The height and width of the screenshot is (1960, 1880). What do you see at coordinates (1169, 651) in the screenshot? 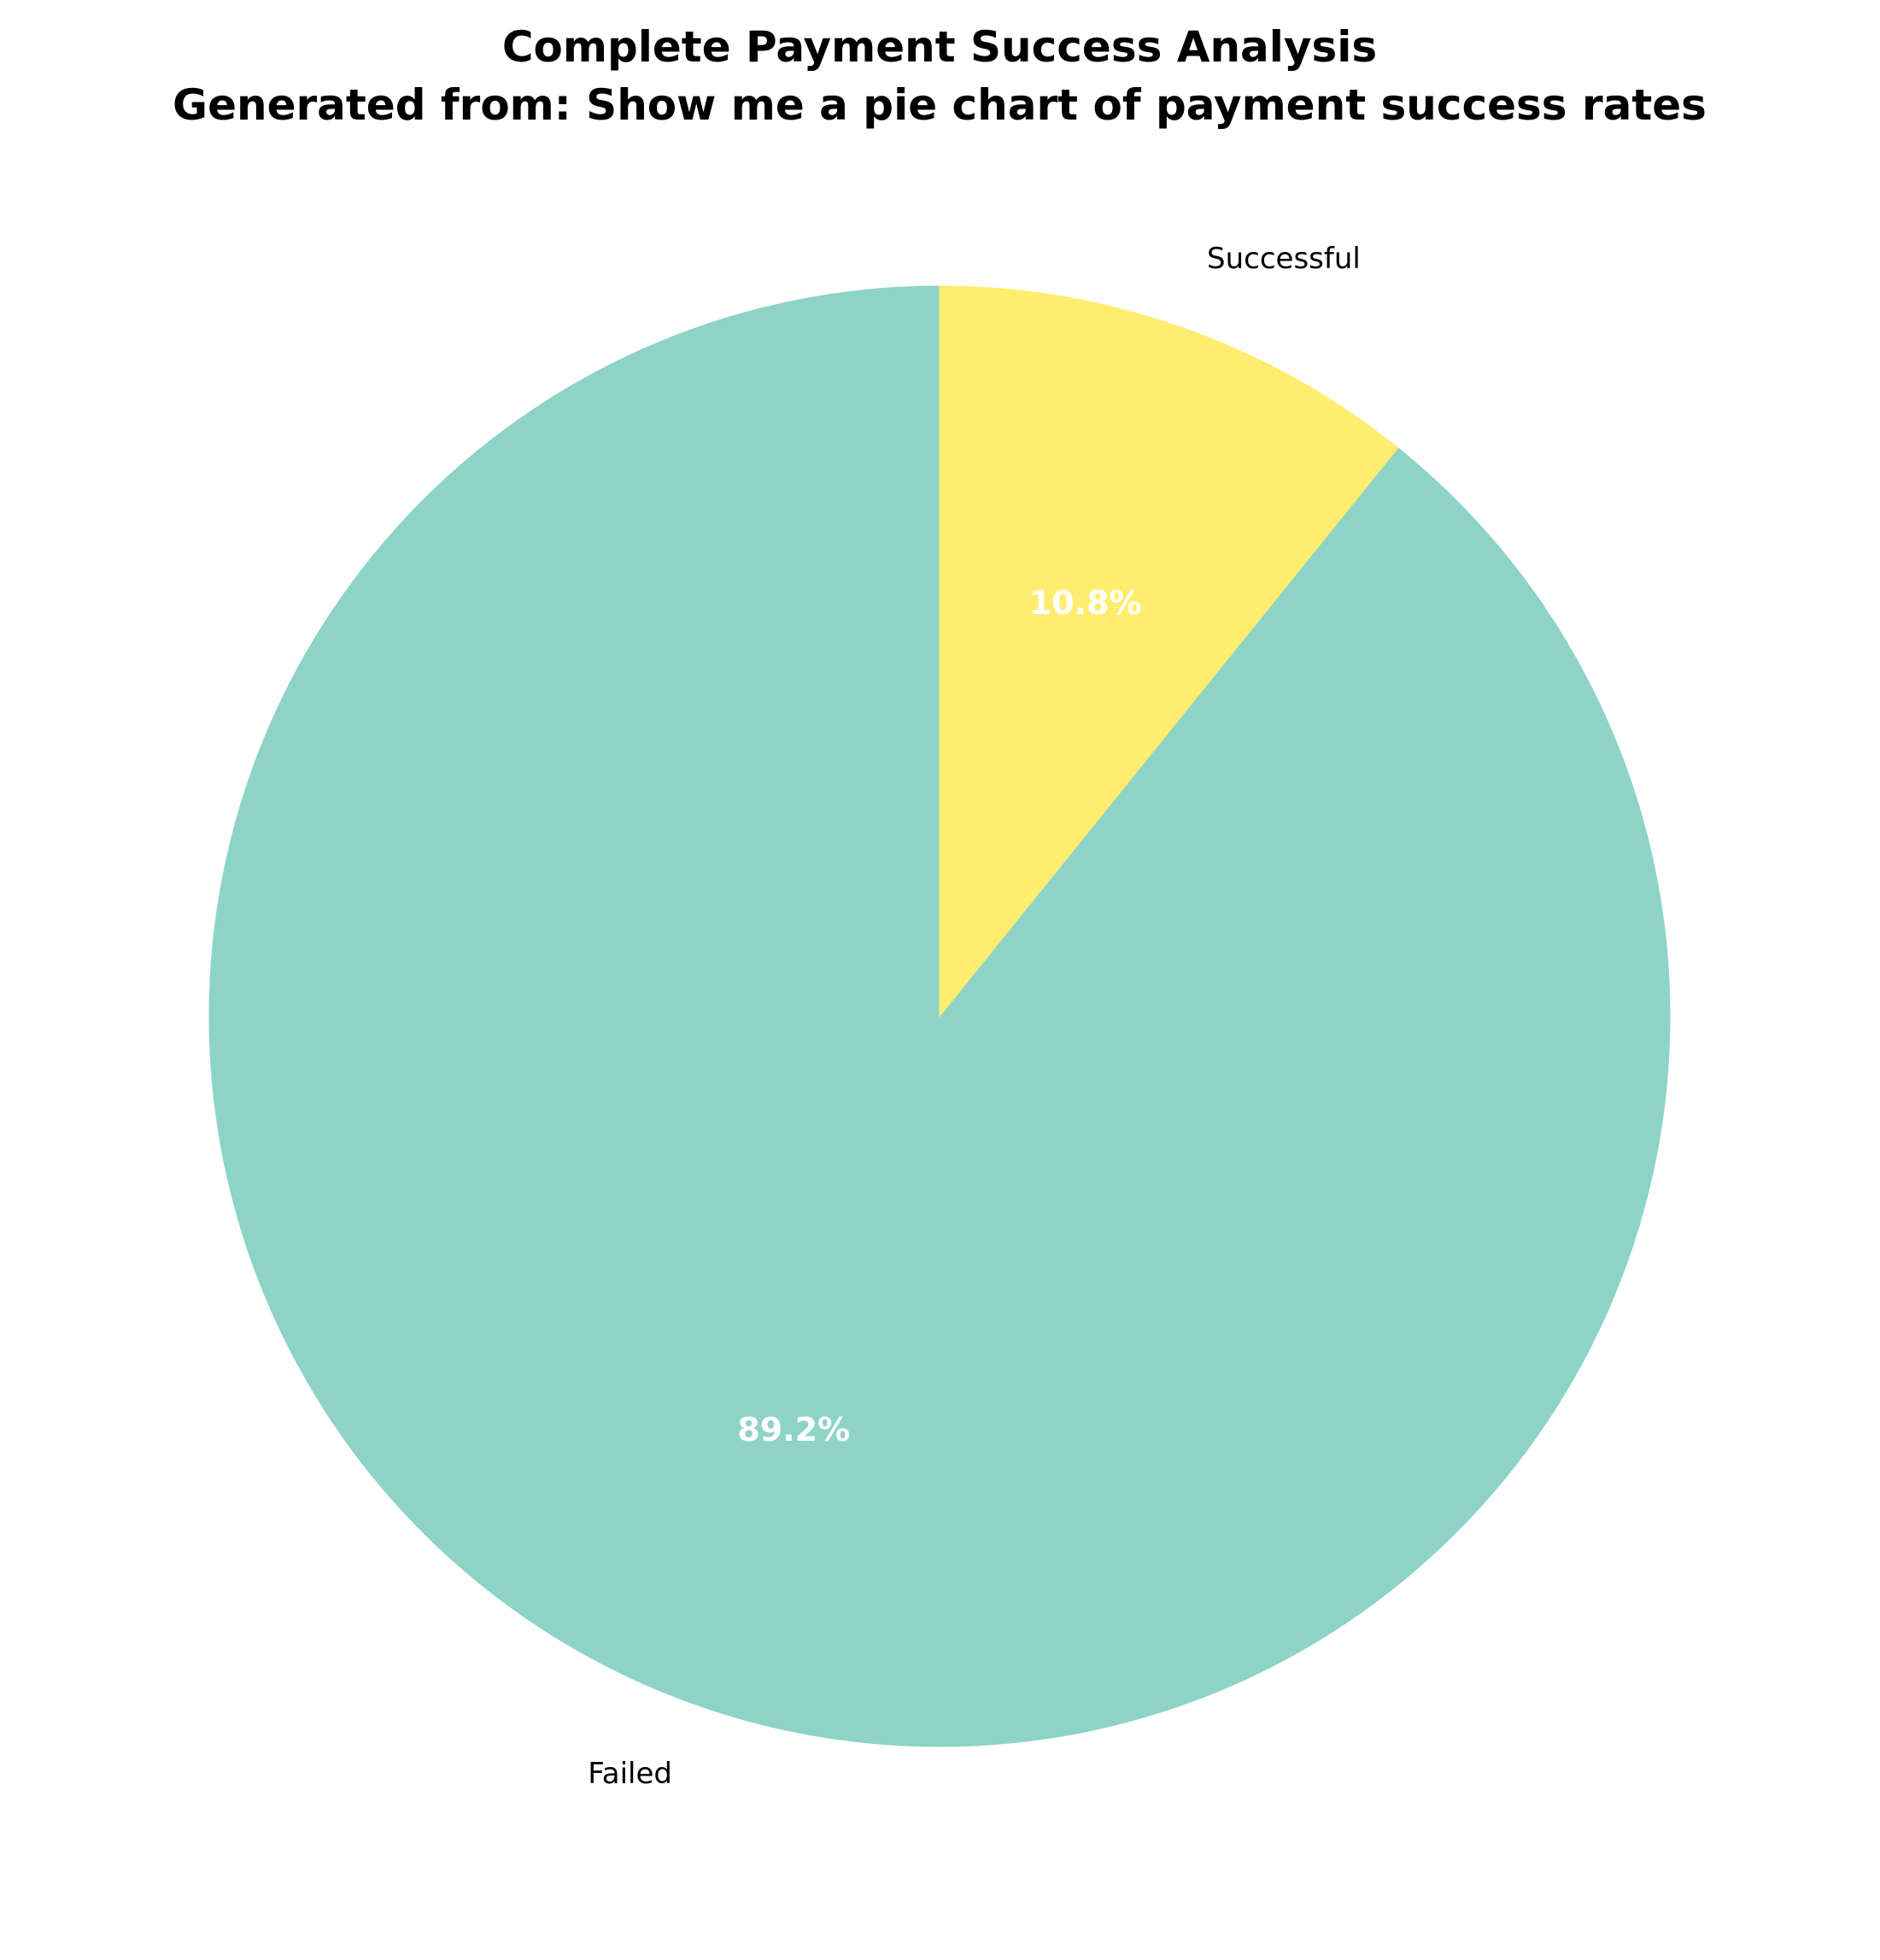
I see `pie-slice-successful` at bounding box center [1169, 651].